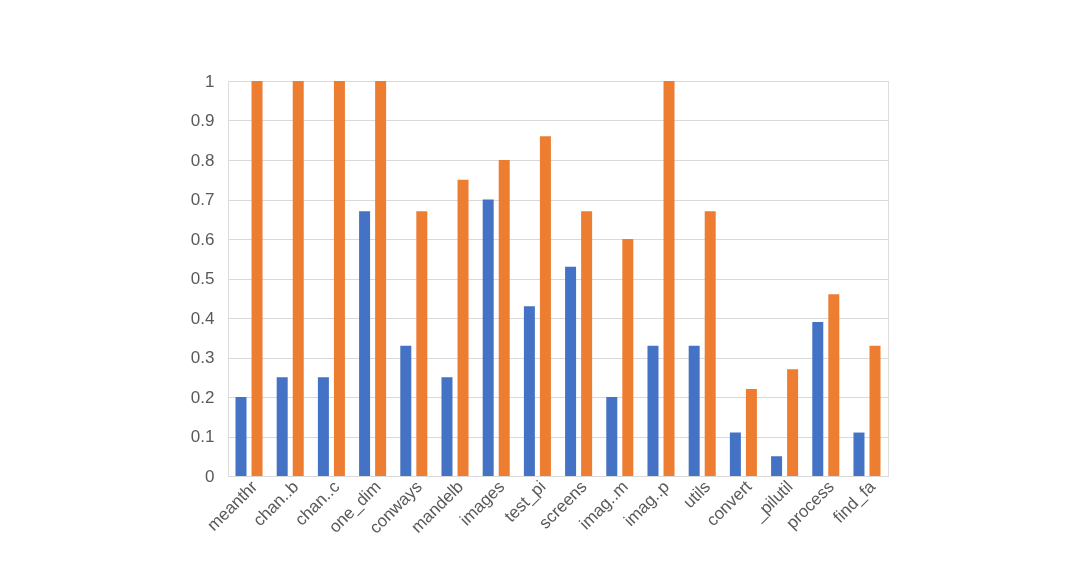  I want to click on y-tick-label: 0.4, so click(202, 318).